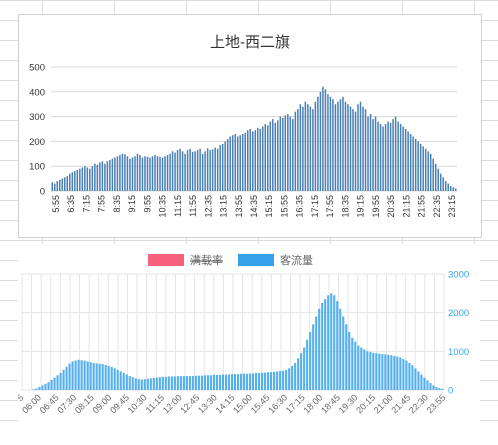 The width and height of the screenshot is (498, 445). I want to click on y-tick-label: 0, so click(42, 192).